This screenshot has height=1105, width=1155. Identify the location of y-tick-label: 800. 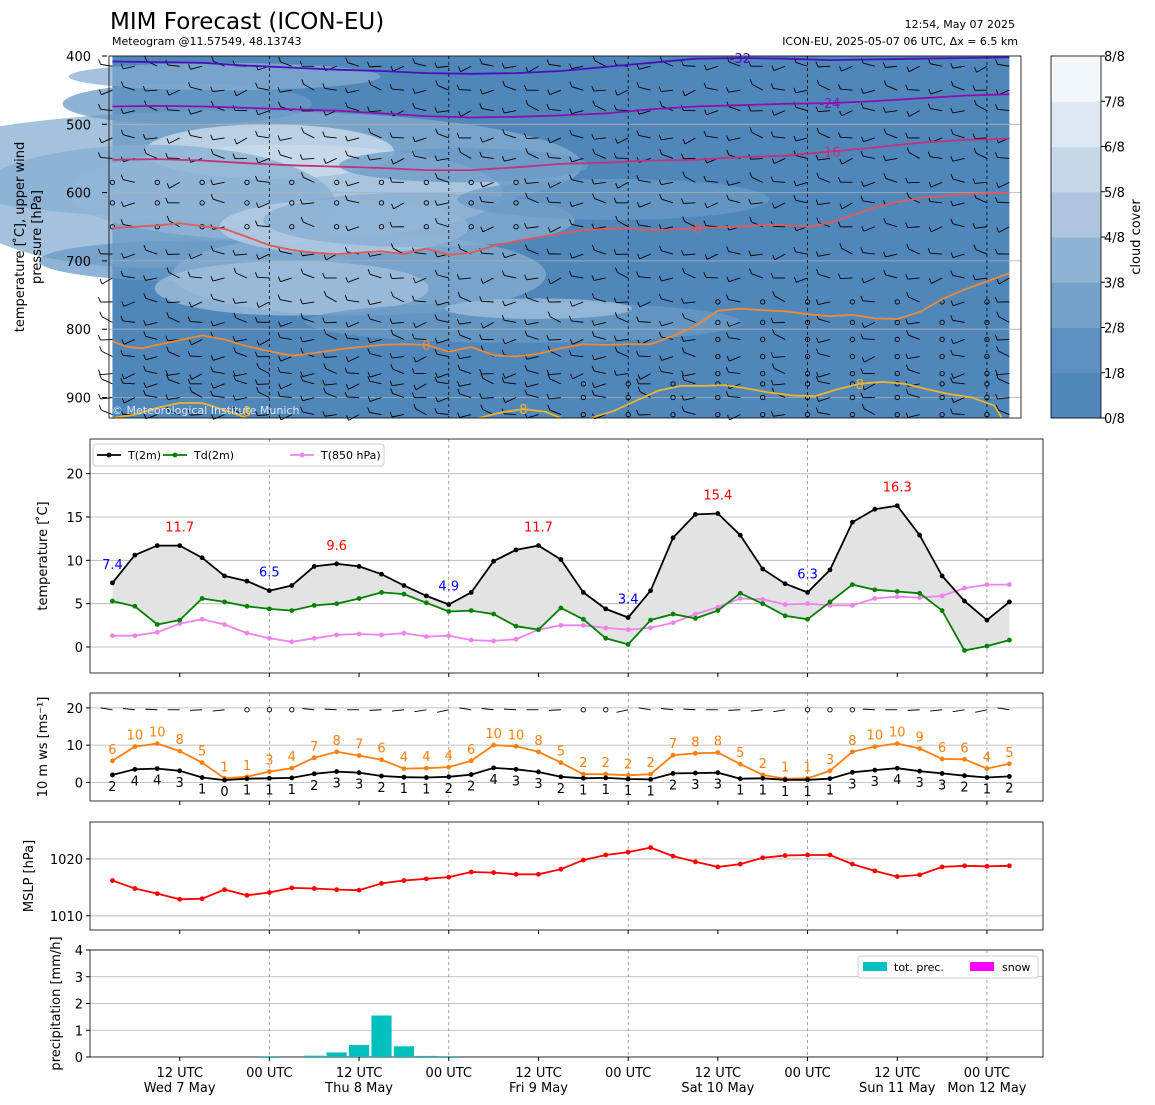
(78, 330).